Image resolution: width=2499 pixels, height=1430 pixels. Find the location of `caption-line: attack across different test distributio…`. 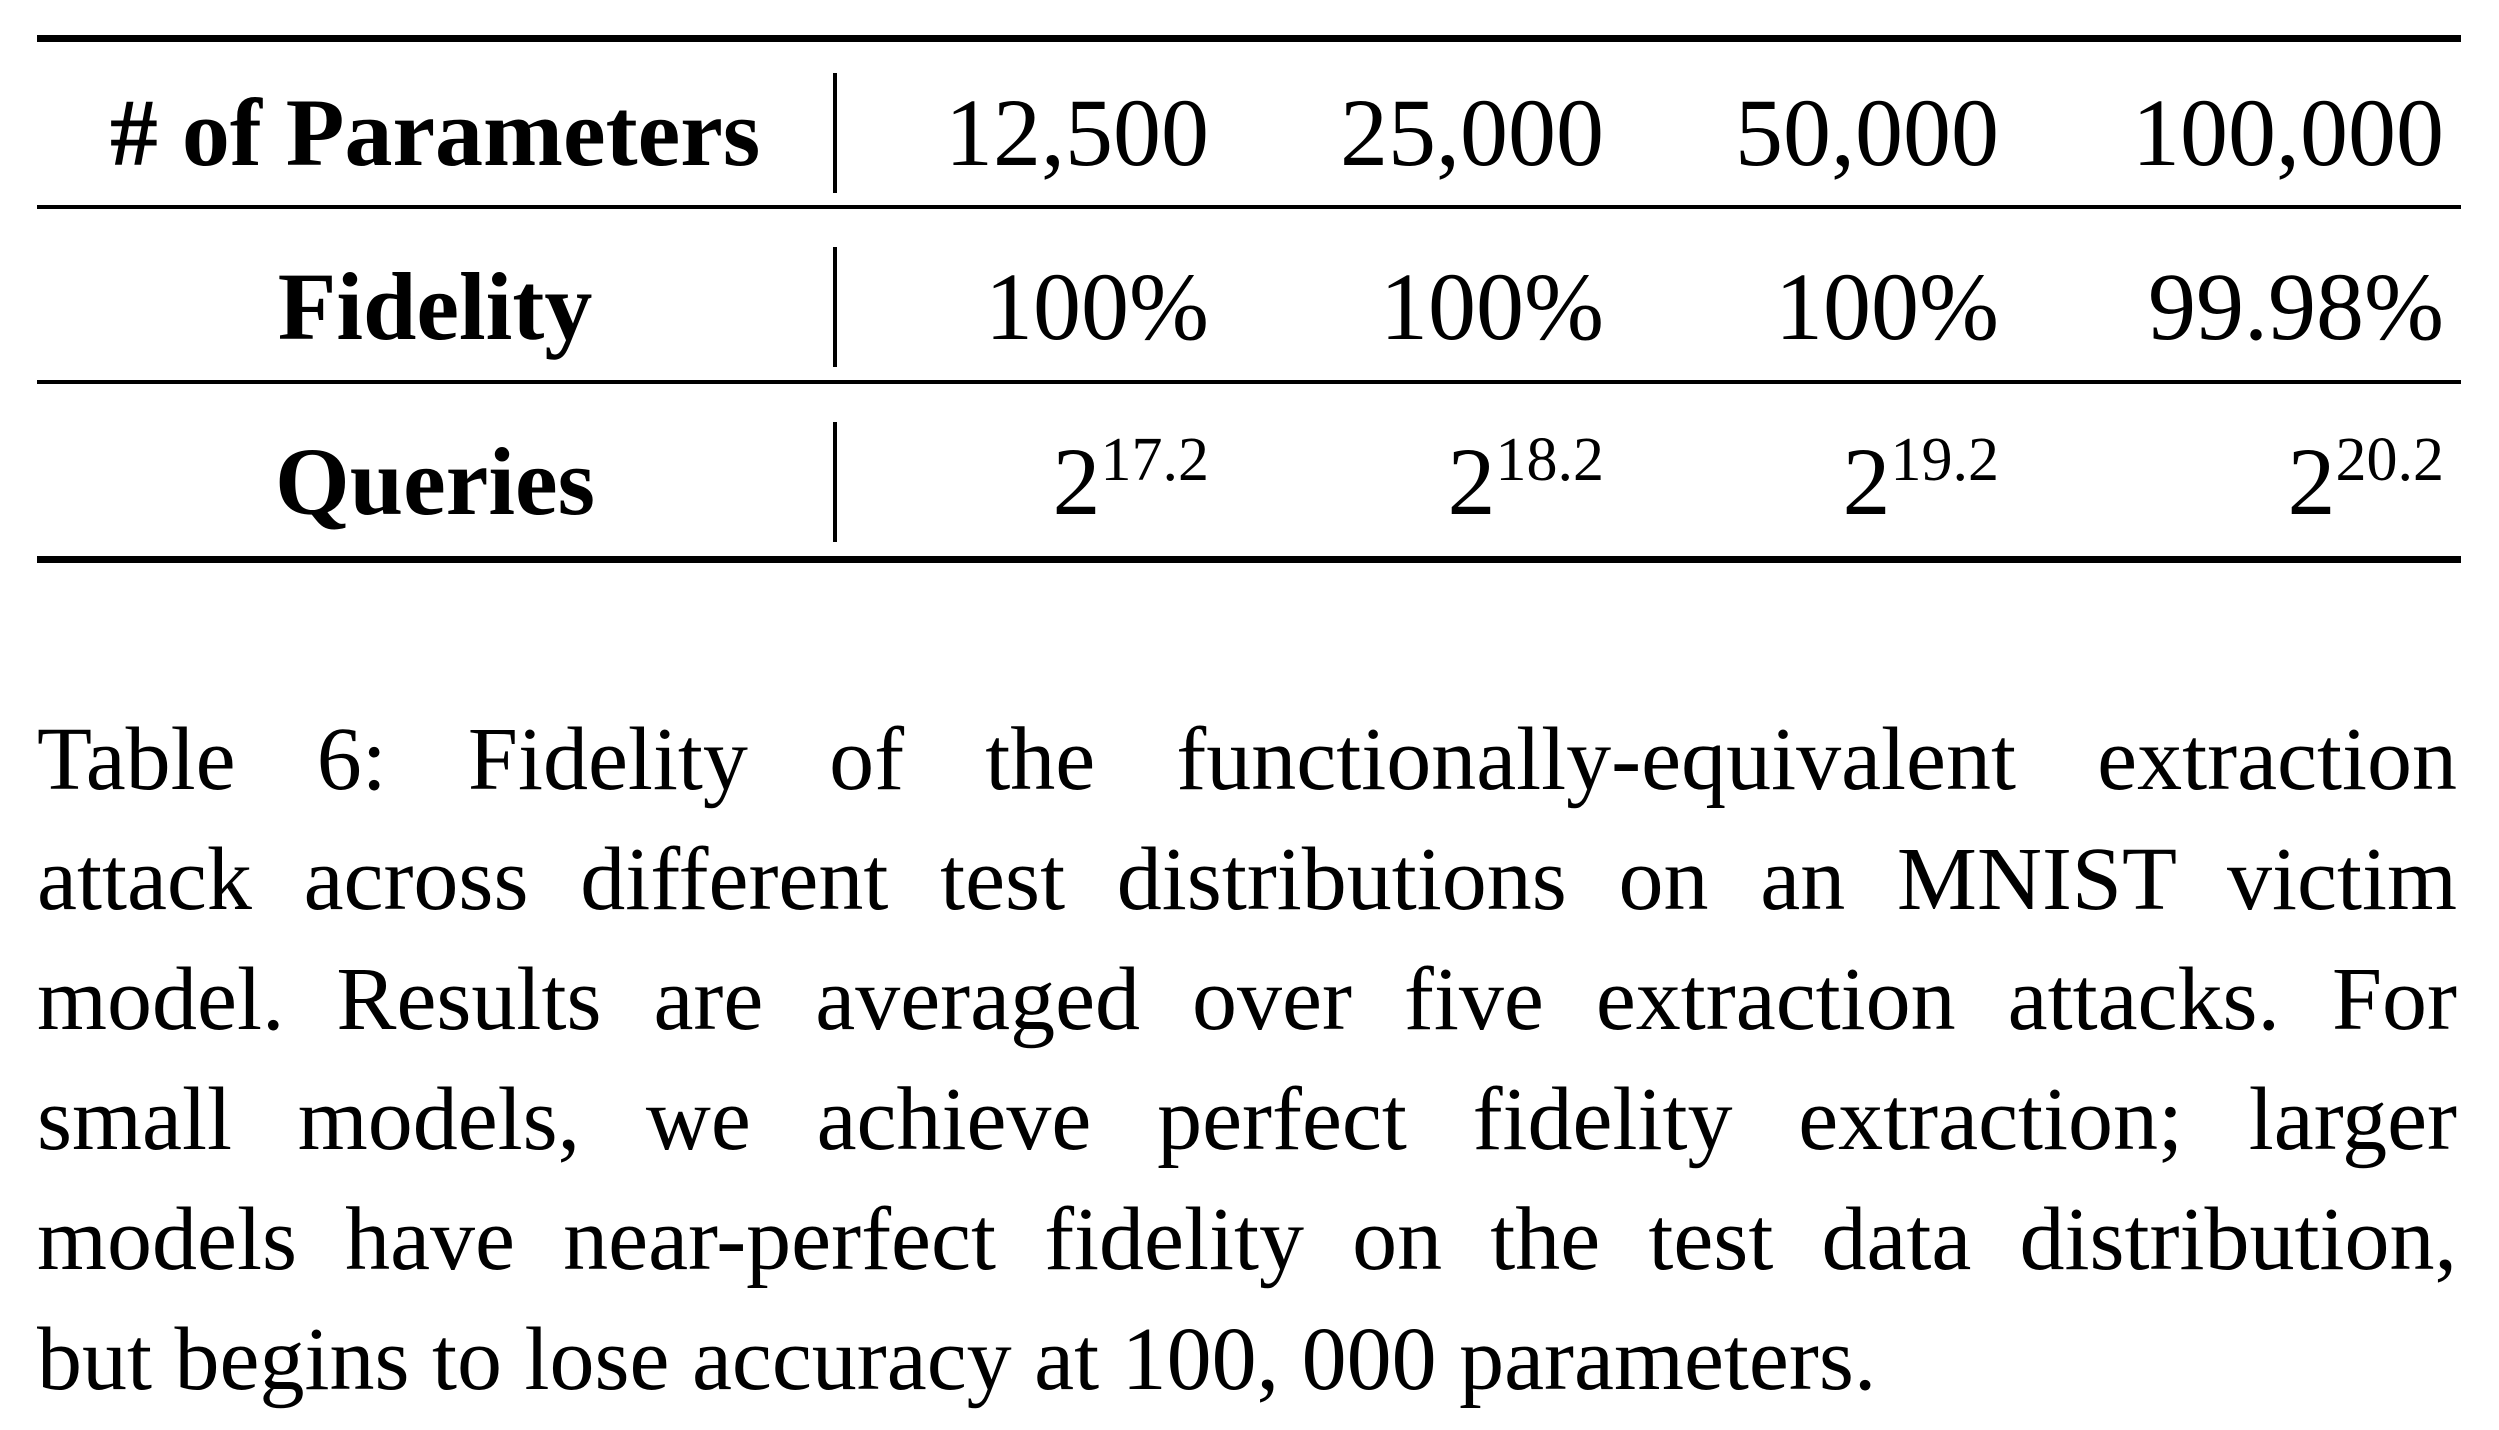

caption-line: attack across different test distributio… is located at coordinates (1247, 879).